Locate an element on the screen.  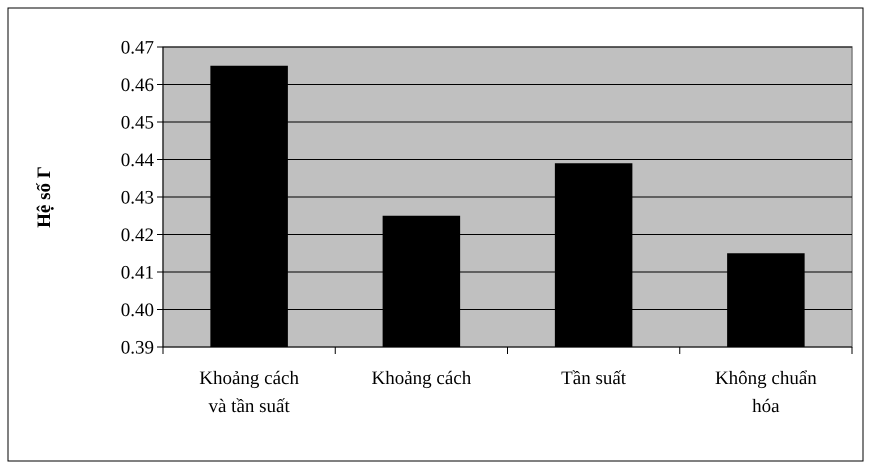
y-tick-label: 0.43 is located at coordinates (137, 198).